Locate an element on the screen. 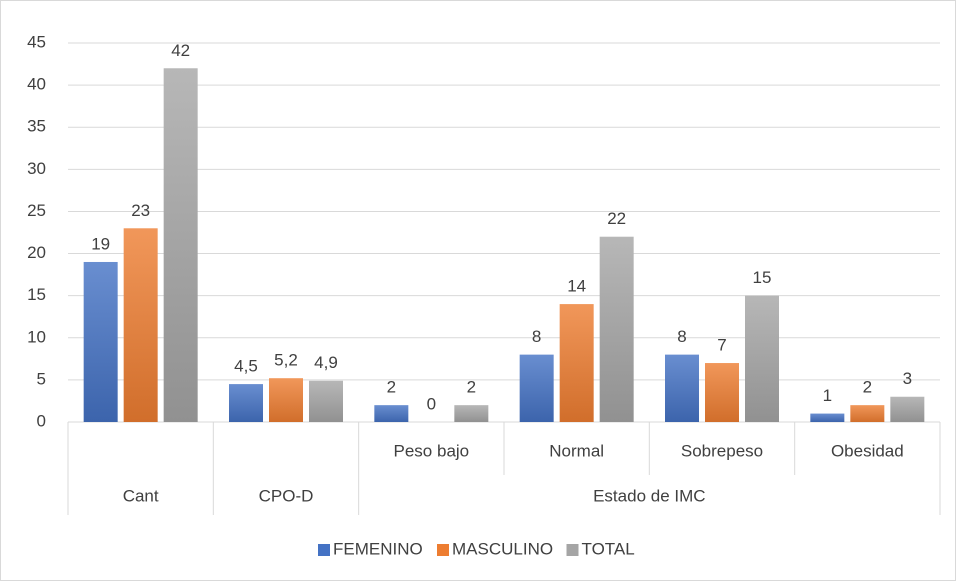 The width and height of the screenshot is (956, 586). data-label: 3 is located at coordinates (907, 378).